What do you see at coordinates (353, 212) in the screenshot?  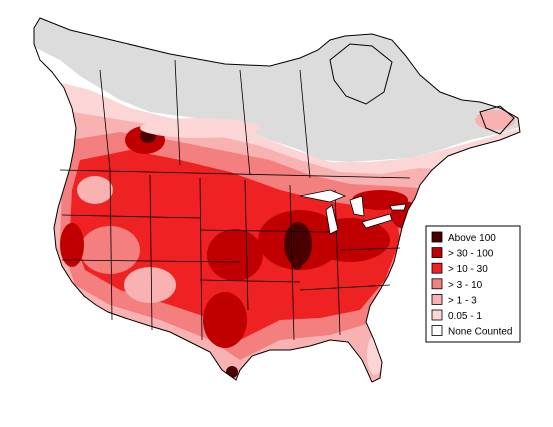 I see `great-lakes` at bounding box center [353, 212].